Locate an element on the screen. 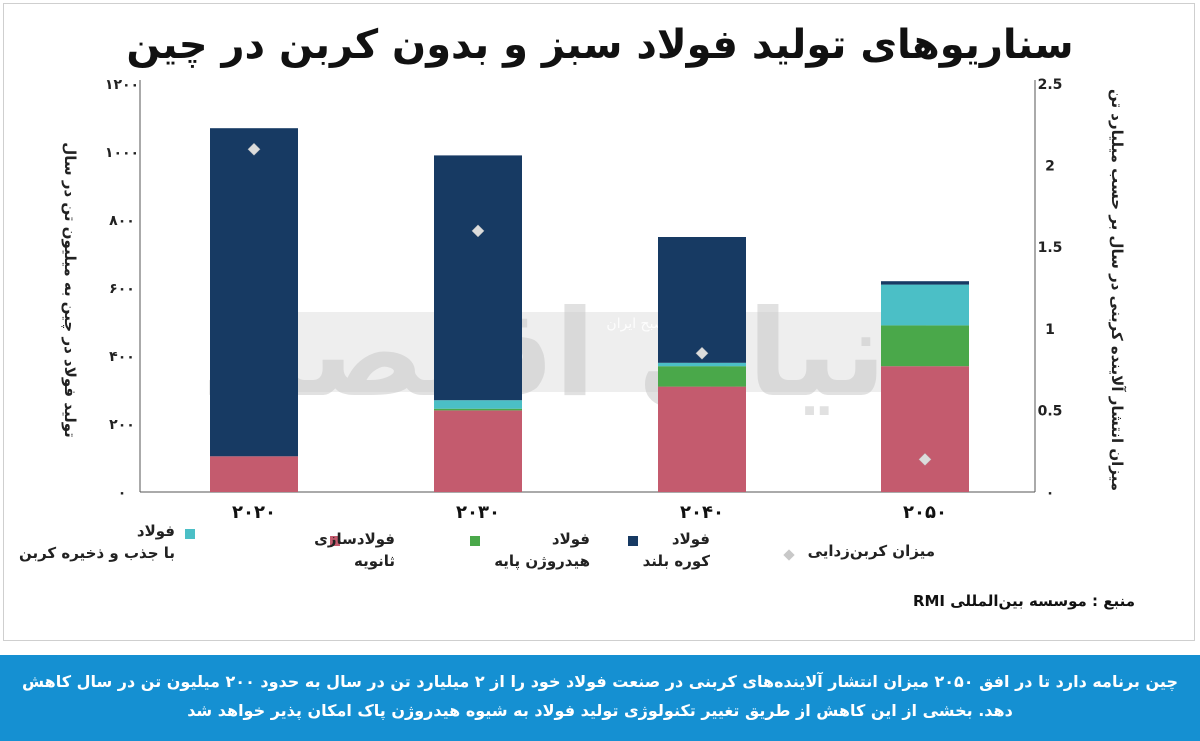 The width and height of the screenshot is (1200, 741). y-tick-left-label: ۸۰۰ is located at coordinates (122, 221).